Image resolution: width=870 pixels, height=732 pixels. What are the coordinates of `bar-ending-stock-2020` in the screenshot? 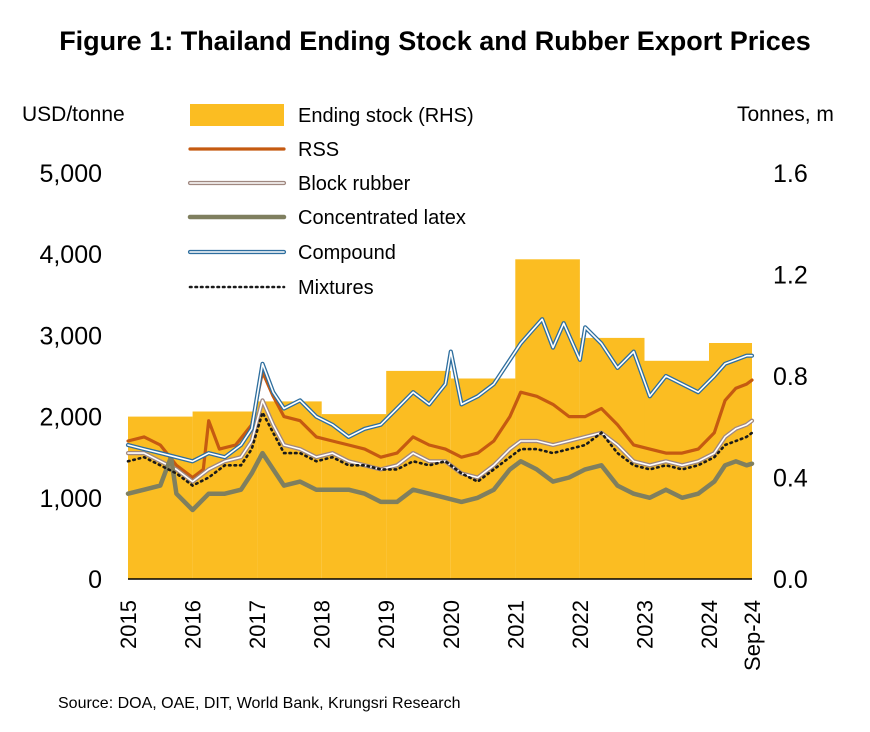 It's located at (483, 478).